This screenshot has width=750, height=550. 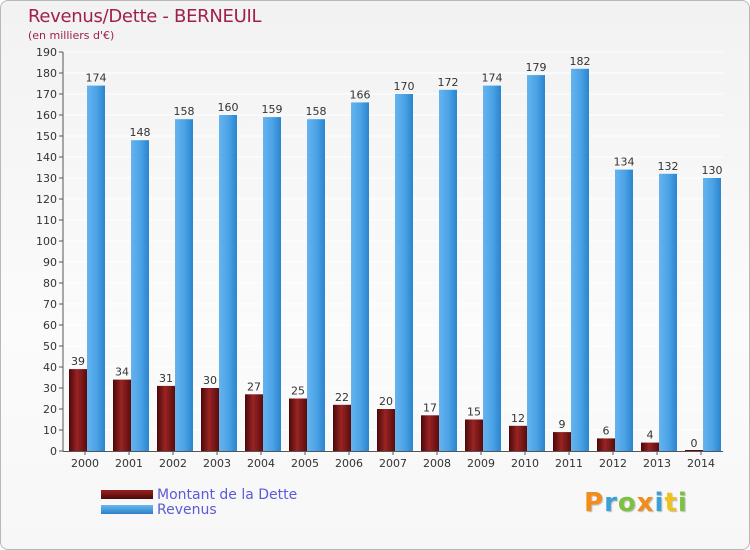 I want to click on bar-revenus-2012, so click(x=624, y=310).